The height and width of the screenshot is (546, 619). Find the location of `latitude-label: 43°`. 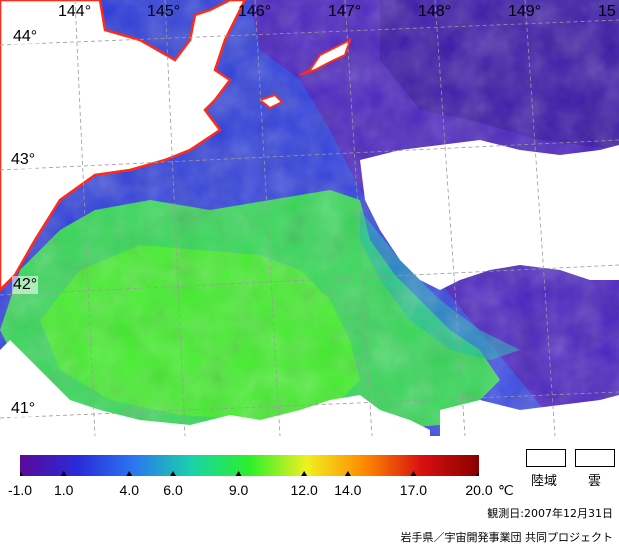

latitude-label: 43° is located at coordinates (23, 160).